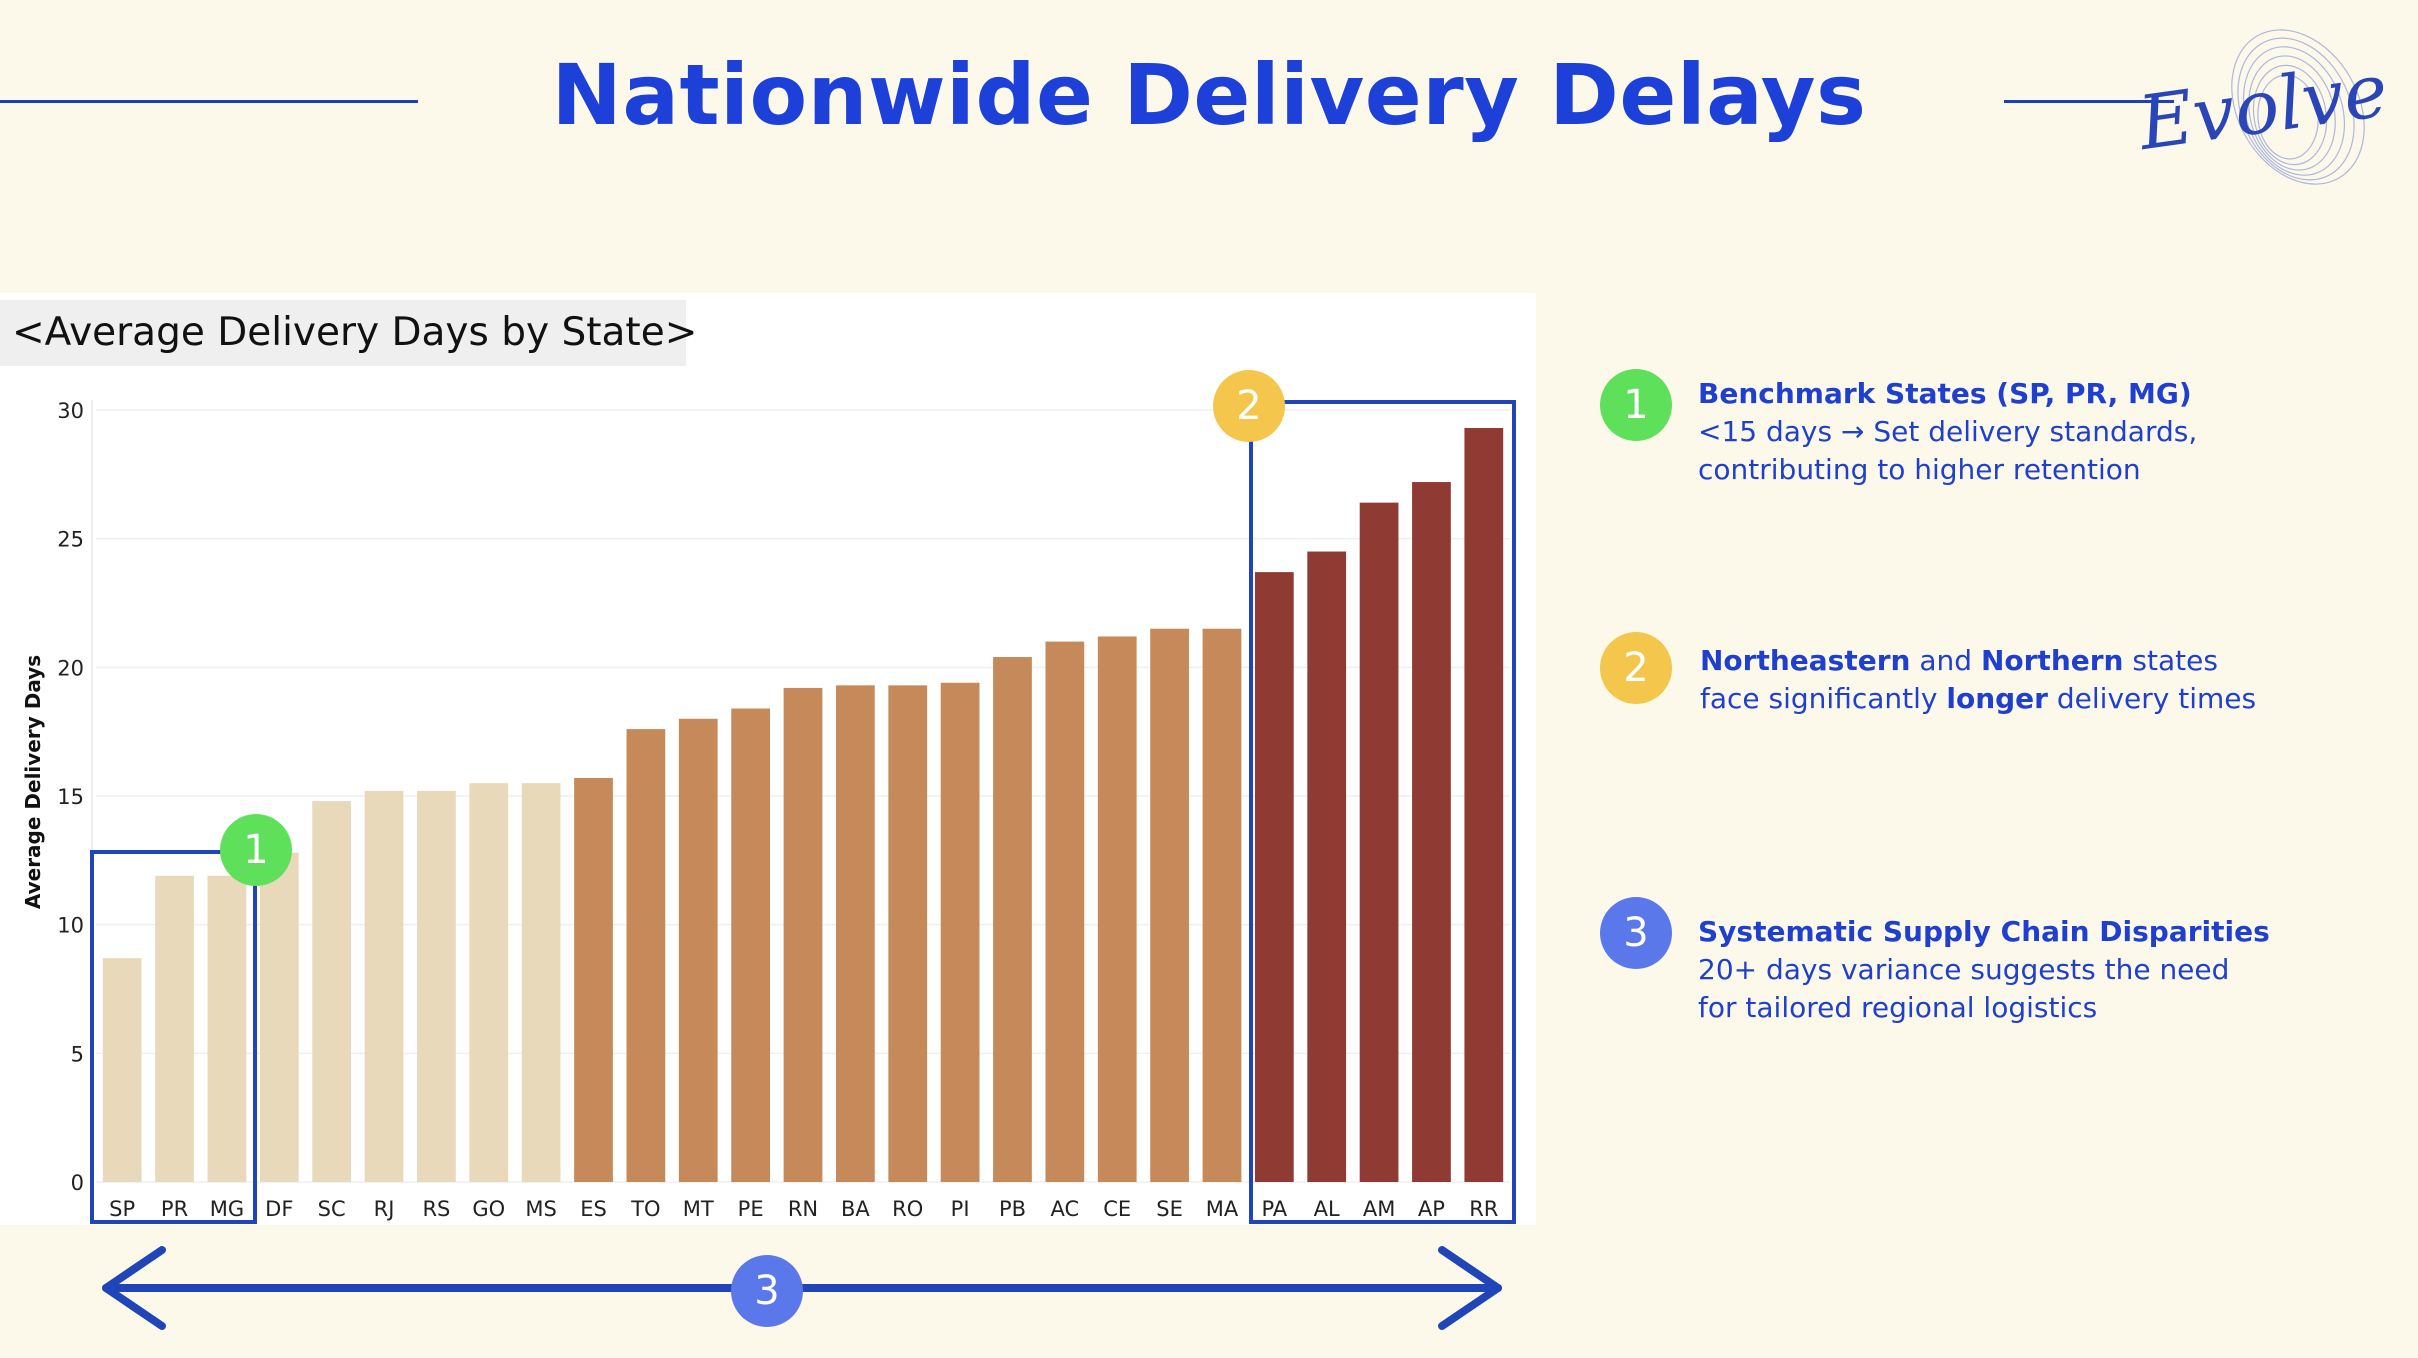 The image size is (2418, 1358). I want to click on bar-pb, so click(1012, 919).